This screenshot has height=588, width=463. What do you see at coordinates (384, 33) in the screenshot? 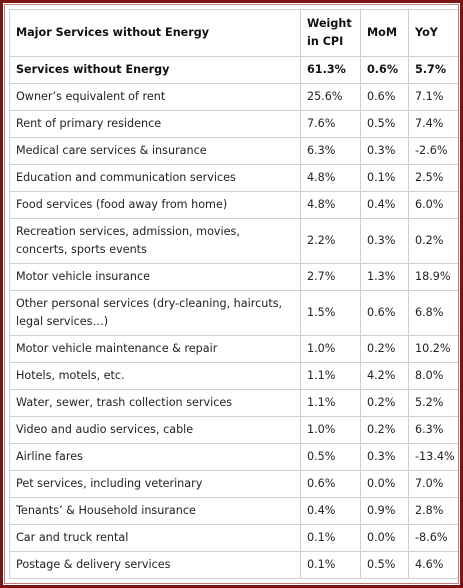
I see `header-mom: MoM` at bounding box center [384, 33].